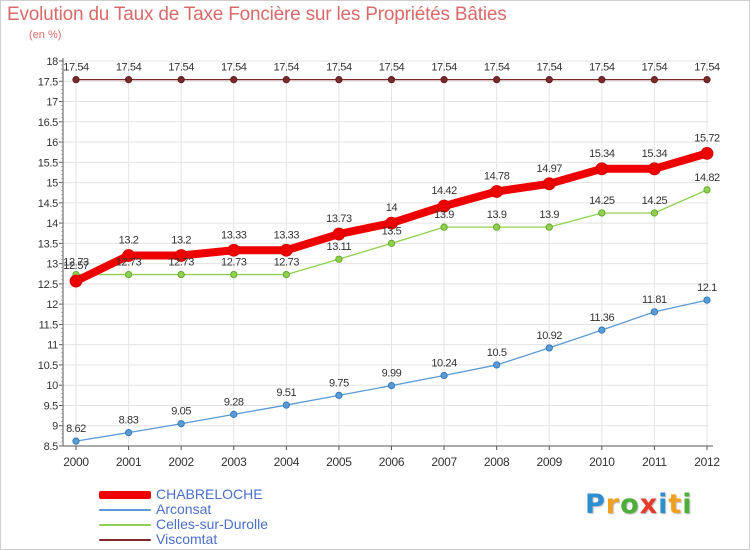 The height and width of the screenshot is (550, 750). I want to click on y-tick-label: 17, so click(52, 103).